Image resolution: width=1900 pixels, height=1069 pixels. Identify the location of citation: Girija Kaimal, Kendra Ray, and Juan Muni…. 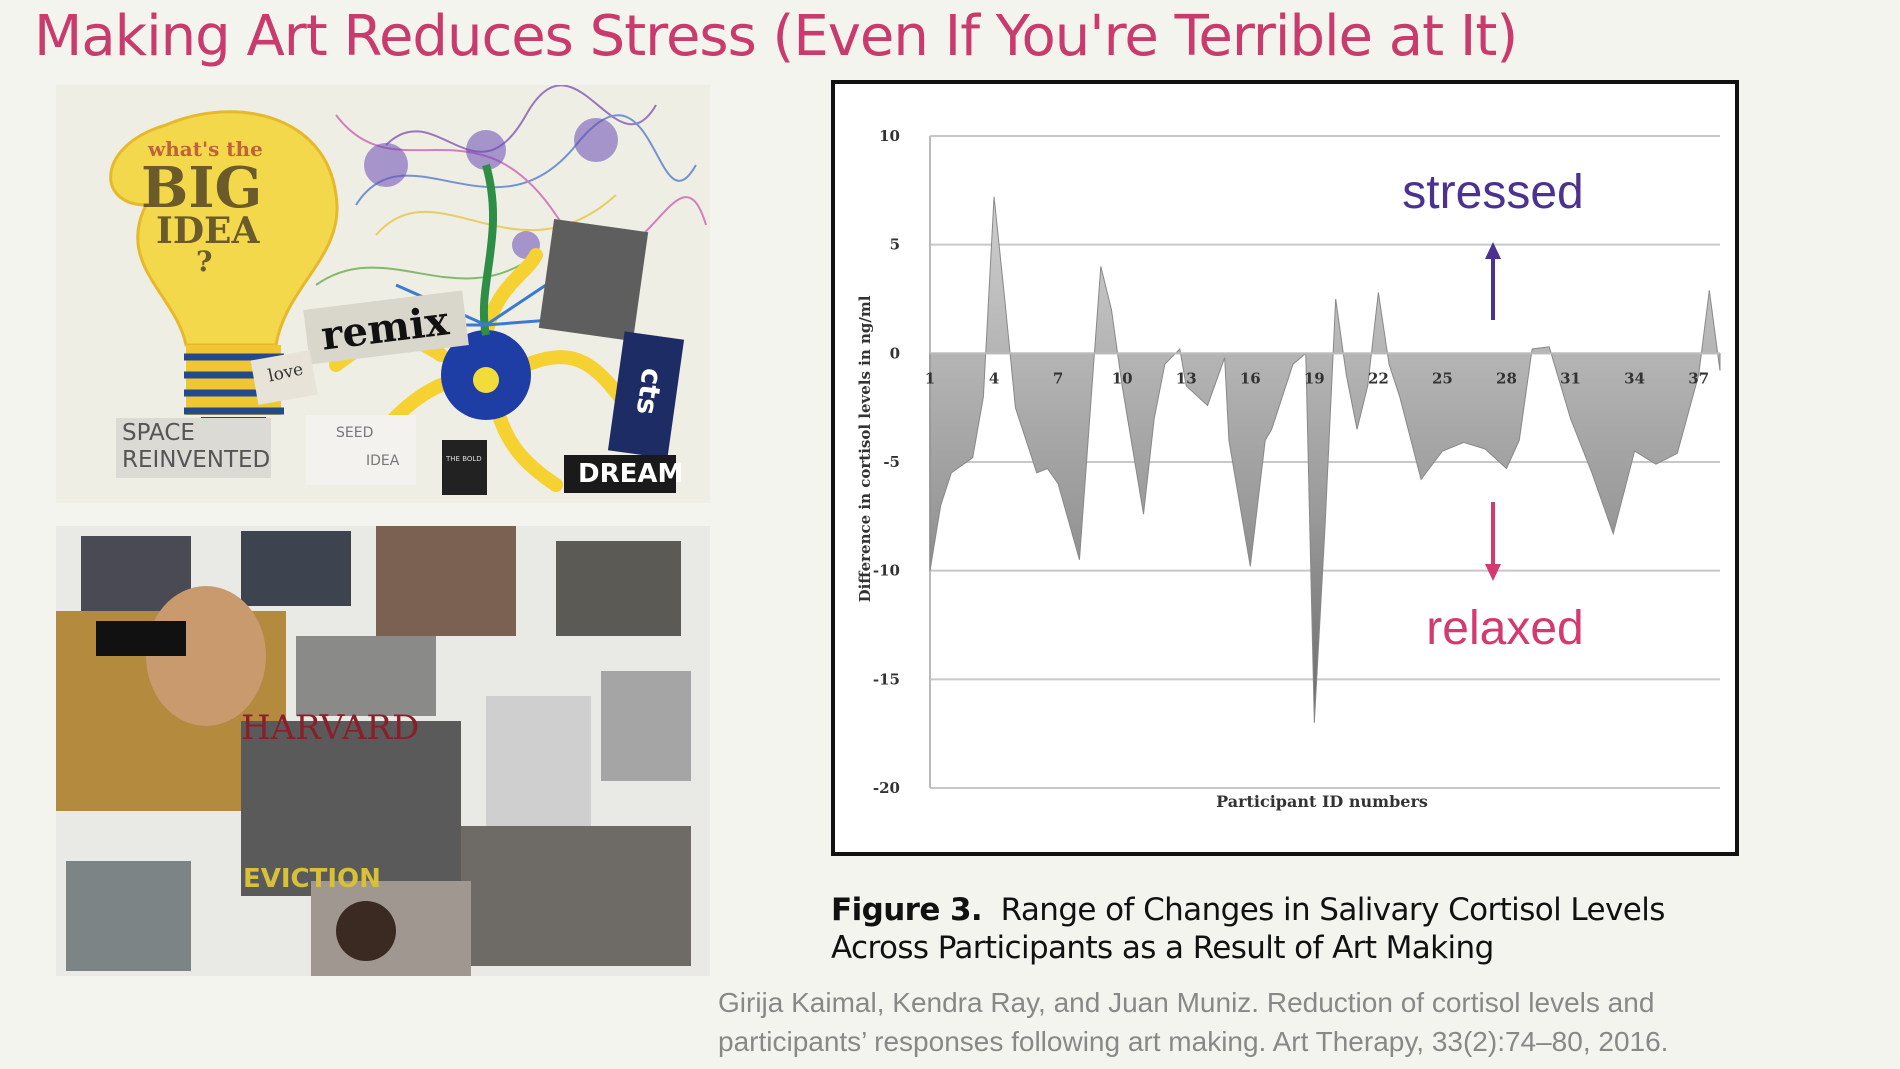
(1293, 1022).